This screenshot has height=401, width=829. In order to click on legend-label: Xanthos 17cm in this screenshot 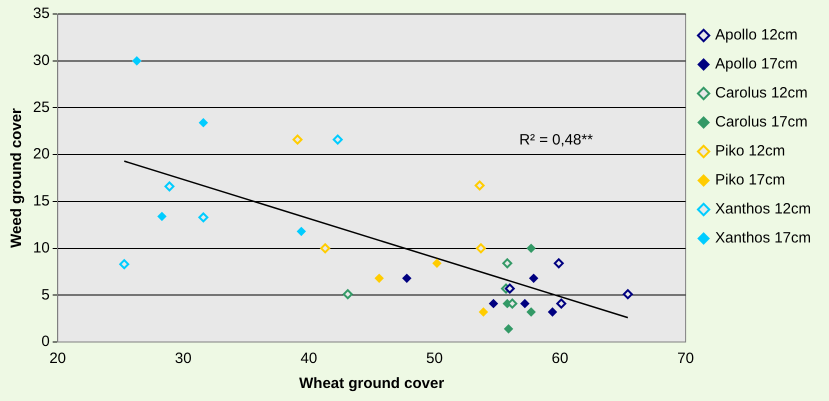, I will do `click(763, 238)`.